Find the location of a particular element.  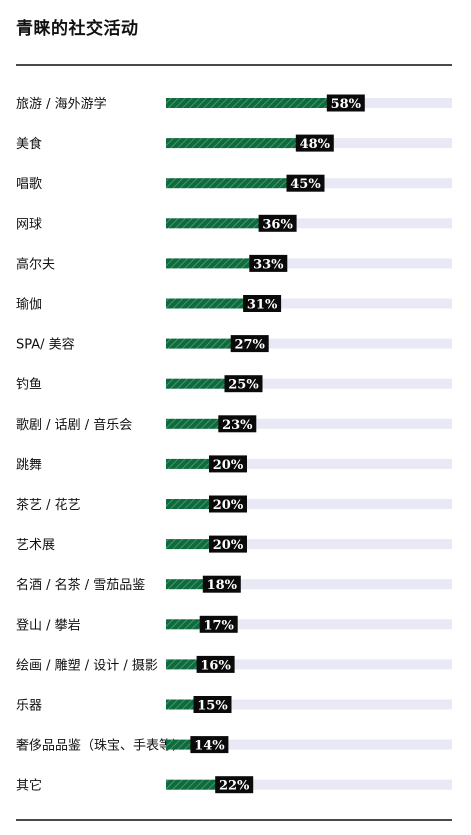

category-label: 奢侈品品鉴（珠宝、手表等） is located at coordinates (100, 746).